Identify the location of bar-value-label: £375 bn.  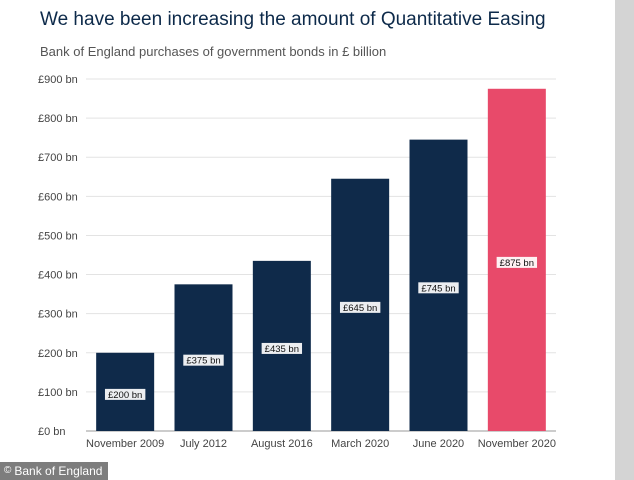
(203, 361).